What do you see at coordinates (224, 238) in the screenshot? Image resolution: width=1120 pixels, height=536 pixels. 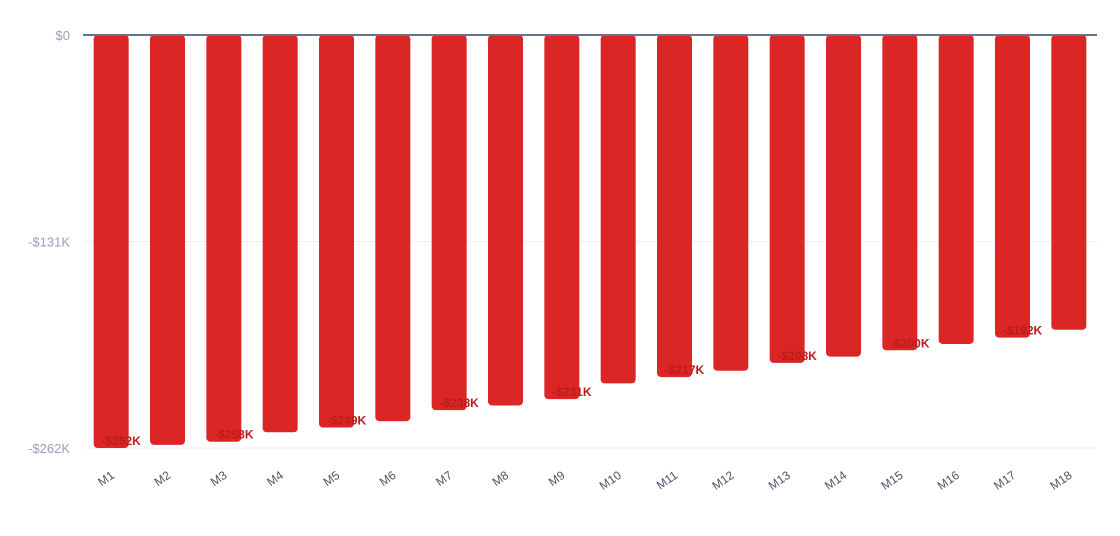 I see `bar-m3` at bounding box center [224, 238].